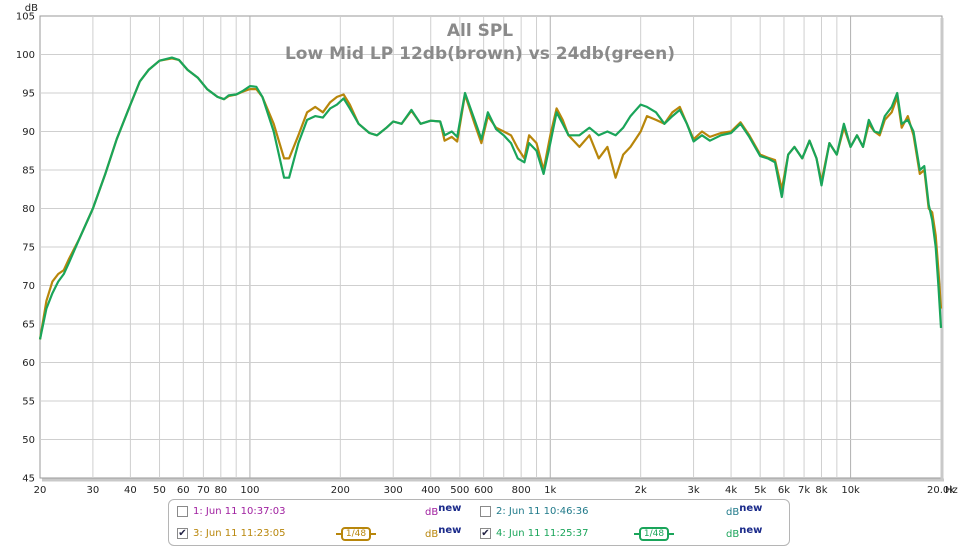  What do you see at coordinates (542, 533) in the screenshot?
I see `measurement-4-label: 4: Jun 11 11:25:37` at bounding box center [542, 533].